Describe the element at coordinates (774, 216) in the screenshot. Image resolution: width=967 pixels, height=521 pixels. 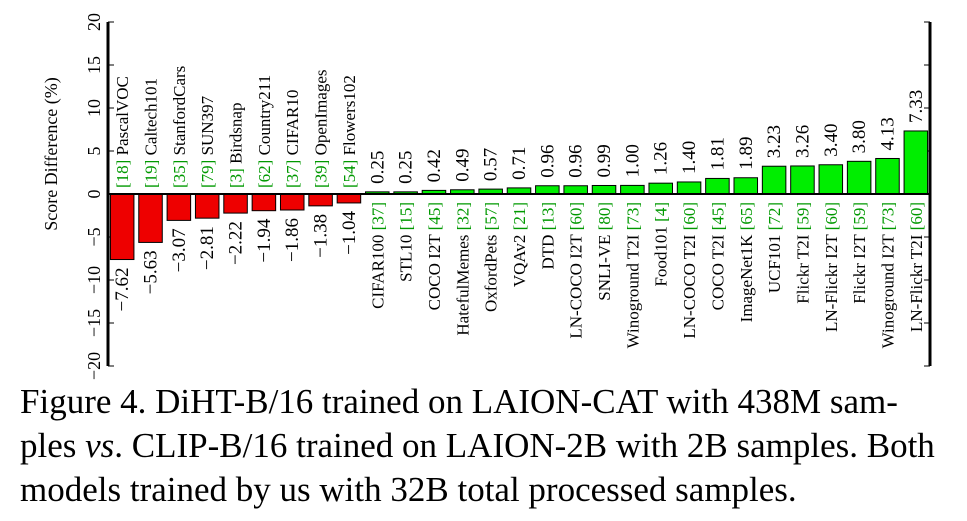
I see `category-rank: [72]` at that location.